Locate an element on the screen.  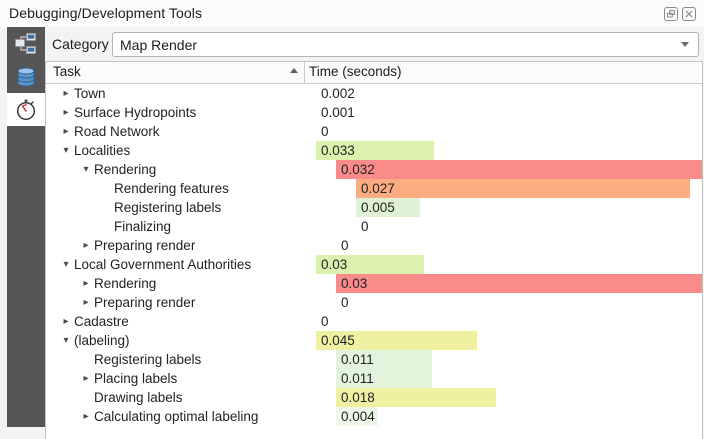
time-cell: 0.002 is located at coordinates (509, 93).